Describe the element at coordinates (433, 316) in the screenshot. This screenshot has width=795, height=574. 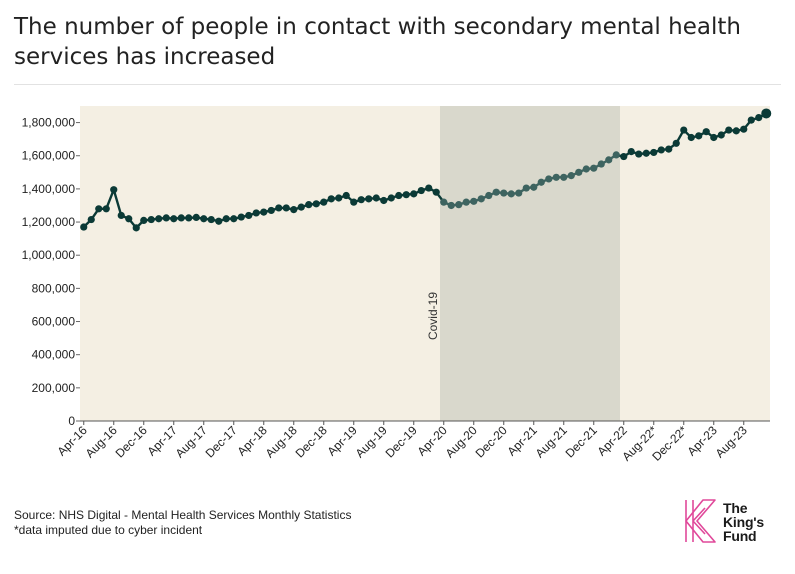
I see `covid-annotation-label: Covid-19` at that location.